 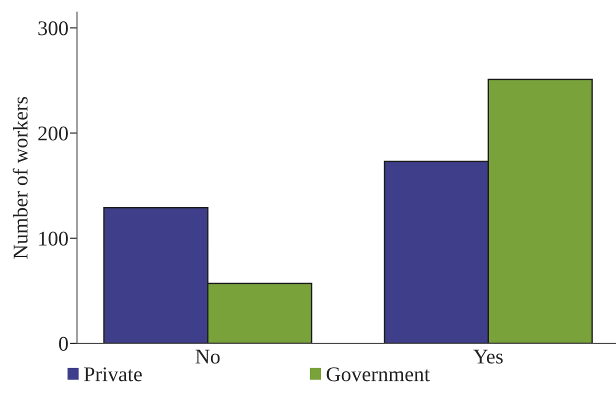 I want to click on y-tick-label: 100, so click(x=53, y=239).